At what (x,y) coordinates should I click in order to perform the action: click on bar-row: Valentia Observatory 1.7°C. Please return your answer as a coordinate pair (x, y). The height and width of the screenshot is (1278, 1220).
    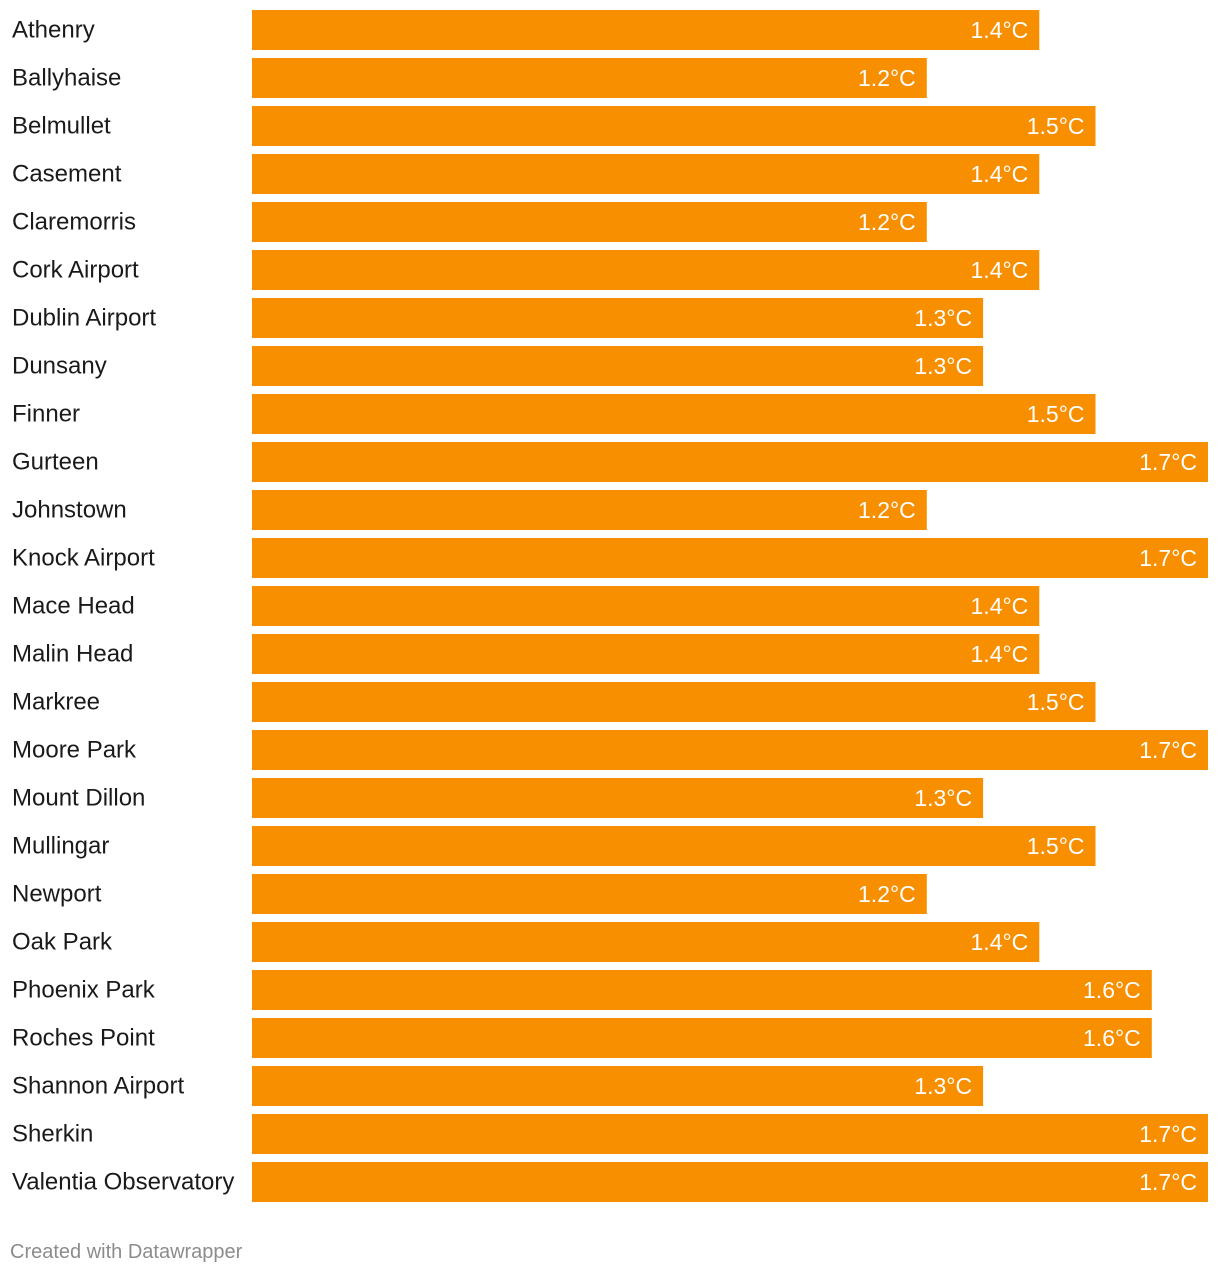
    Looking at the image, I should click on (610, 1182).